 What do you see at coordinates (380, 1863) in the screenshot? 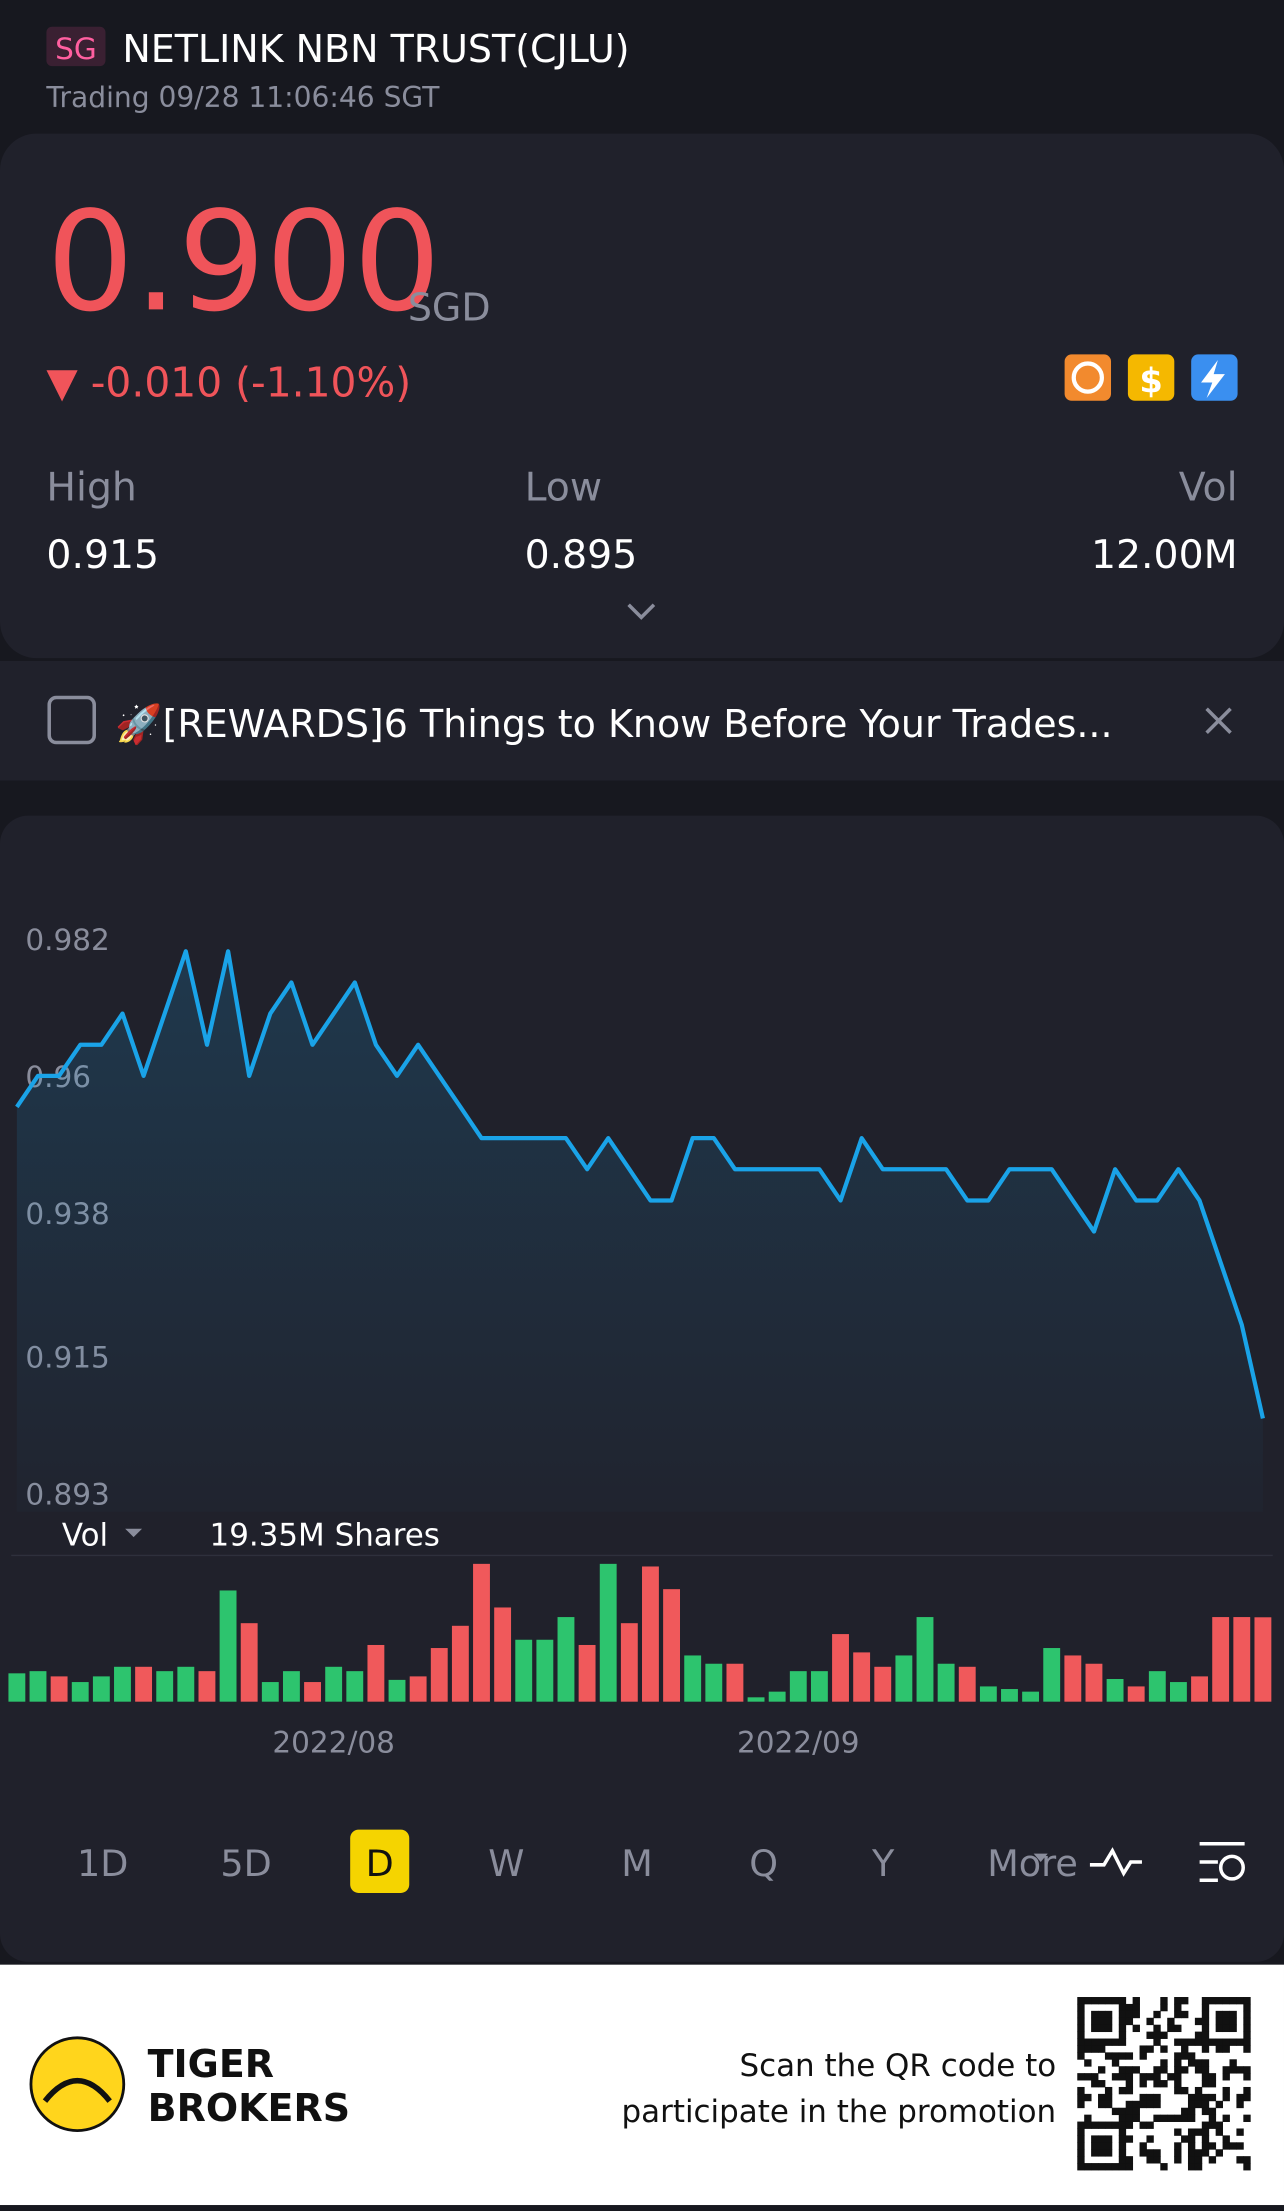
I see `tab: D` at bounding box center [380, 1863].